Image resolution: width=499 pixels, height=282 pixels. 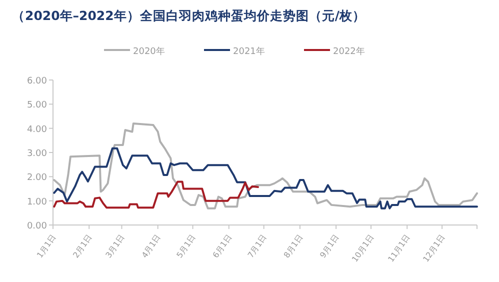 What do you see at coordinates (399, 248) in the screenshot?
I see `x-tick-label: 11月1日` at bounding box center [399, 248].